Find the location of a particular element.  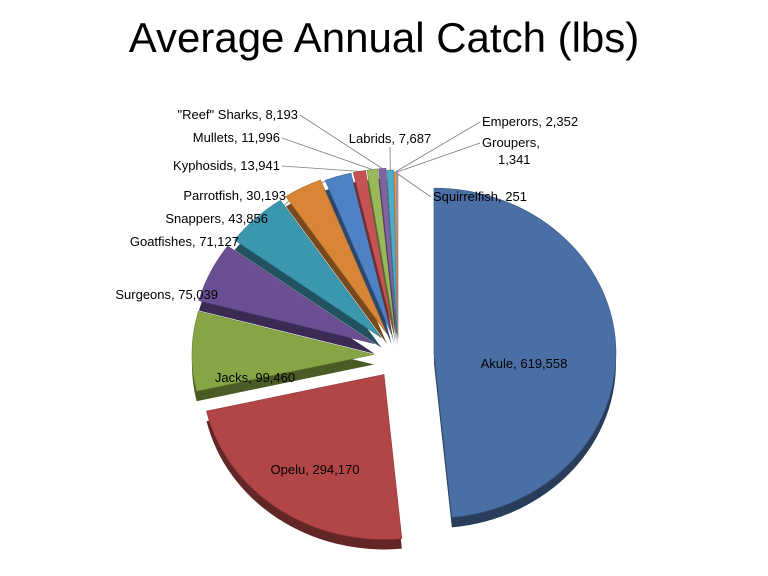

slice-label-mullets: Mullets, 11,996 is located at coordinates (236, 137).